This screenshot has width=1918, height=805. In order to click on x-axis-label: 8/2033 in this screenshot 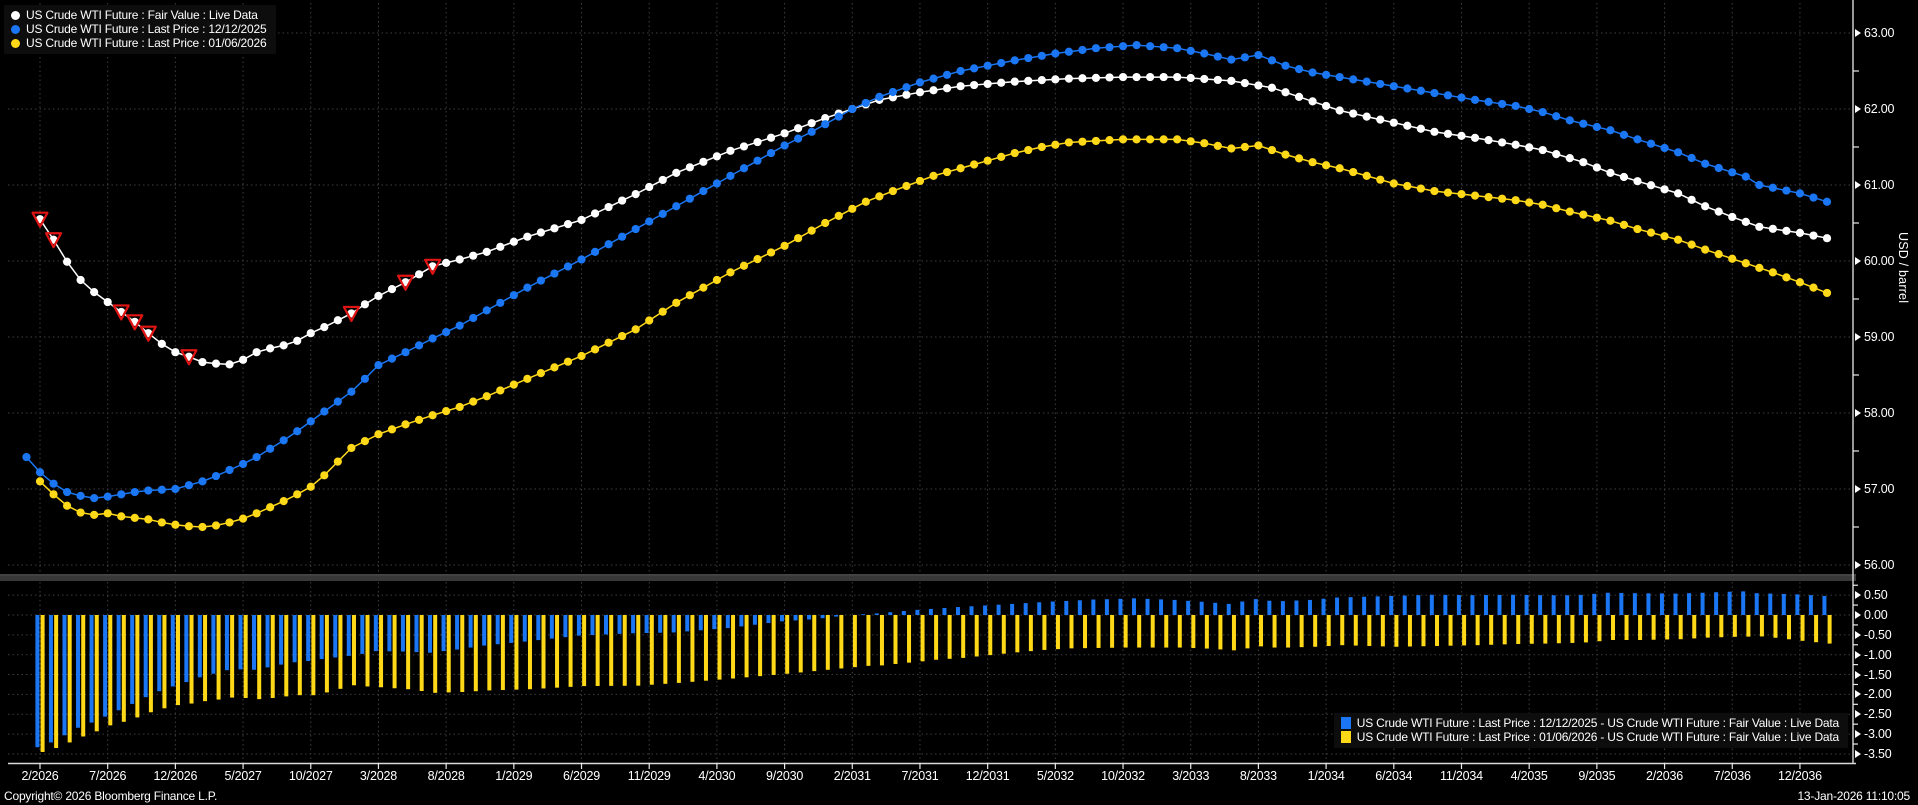, I will do `click(1258, 776)`.